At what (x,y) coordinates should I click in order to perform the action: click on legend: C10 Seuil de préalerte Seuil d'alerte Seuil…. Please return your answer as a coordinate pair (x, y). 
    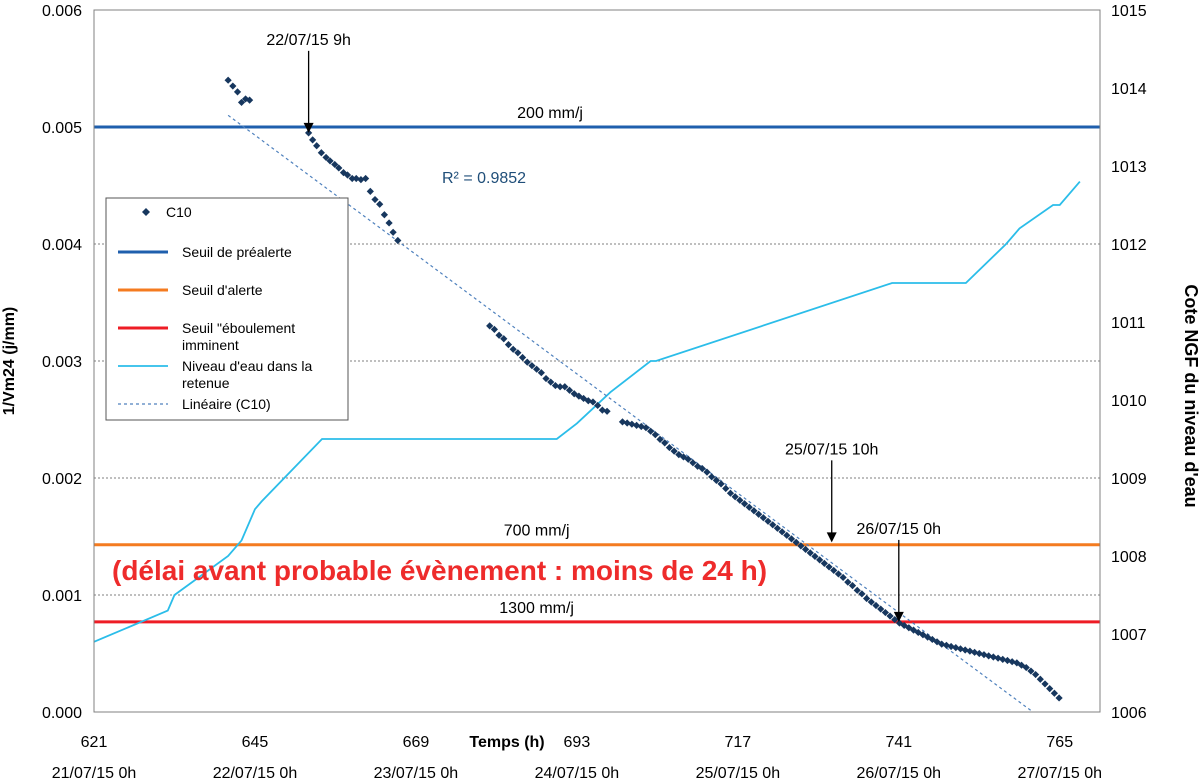
    Looking at the image, I should click on (227, 309).